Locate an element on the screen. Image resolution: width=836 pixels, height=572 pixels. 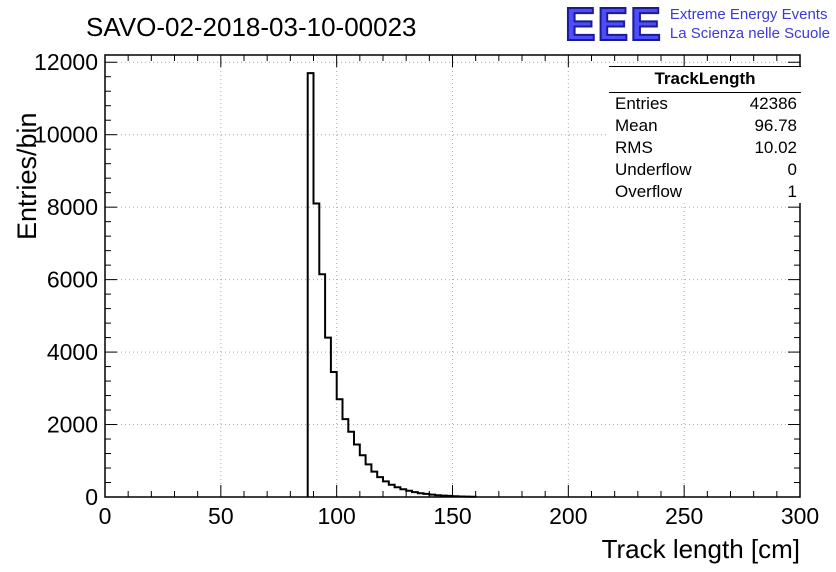
stats-value: 0 is located at coordinates (792, 169).